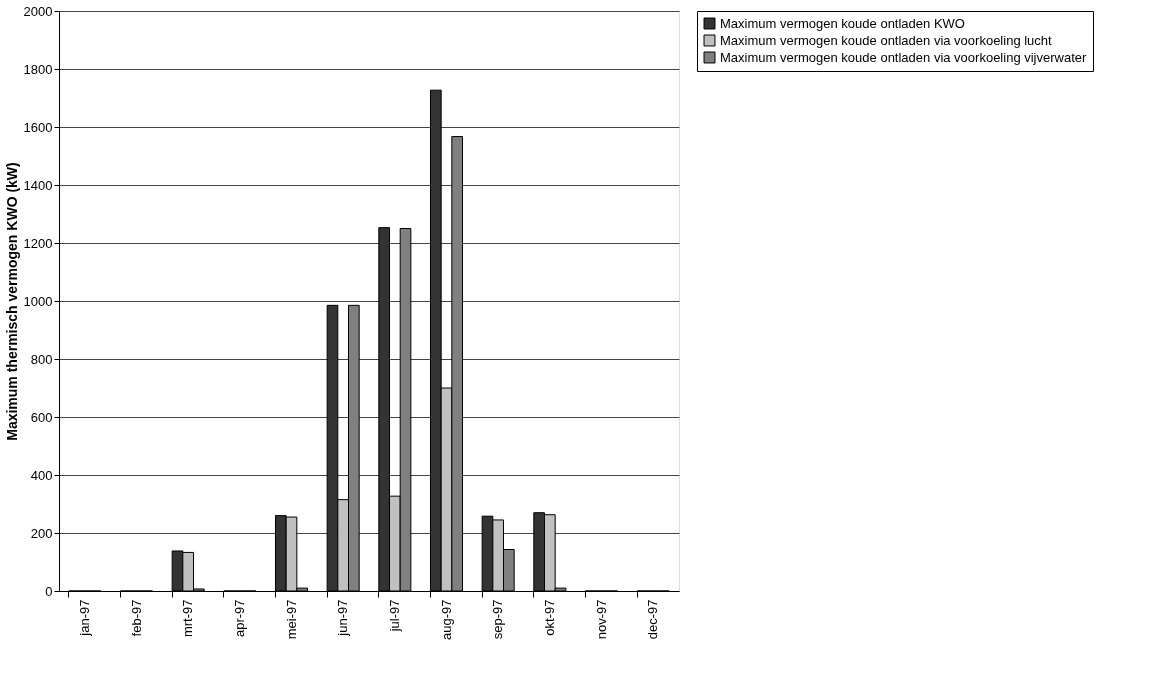 The height and width of the screenshot is (688, 1165). What do you see at coordinates (38, 243) in the screenshot?
I see `y-tick-label: 1200` at bounding box center [38, 243].